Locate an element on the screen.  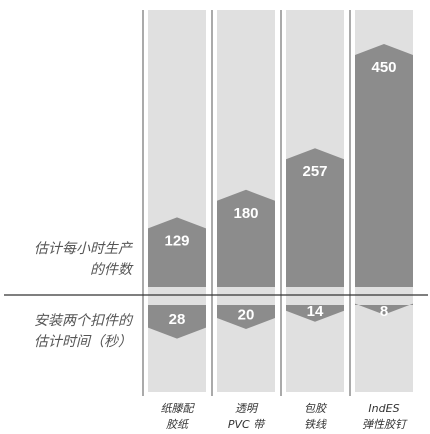
time-row-label-line2: 估计时间（秒） is located at coordinates (83, 342).